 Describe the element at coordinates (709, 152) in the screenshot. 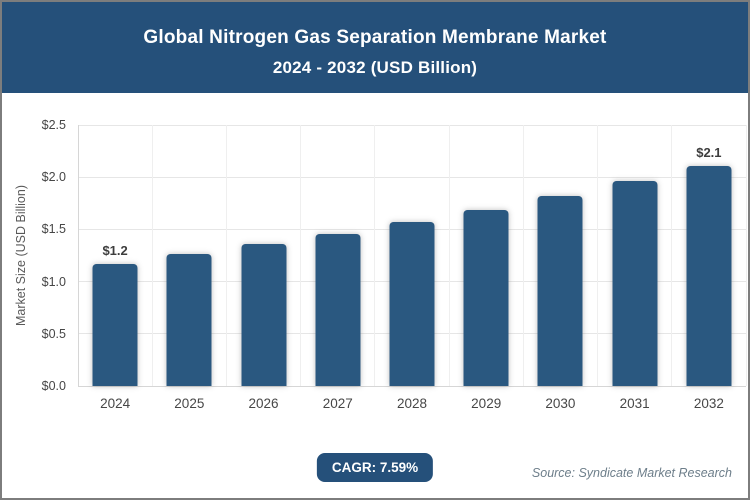

I see `bar-value-label: $2.1` at that location.